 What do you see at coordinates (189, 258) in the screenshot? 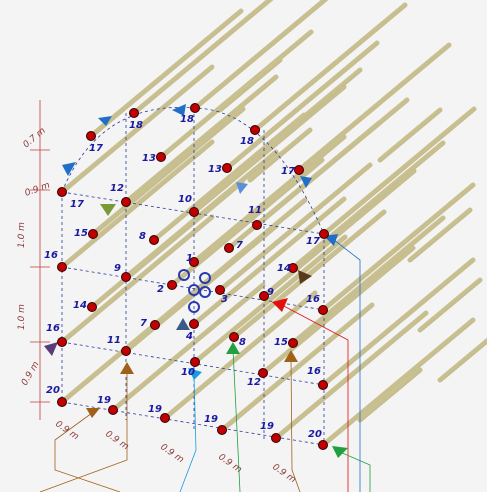
I see `node-label: 1` at bounding box center [189, 258].